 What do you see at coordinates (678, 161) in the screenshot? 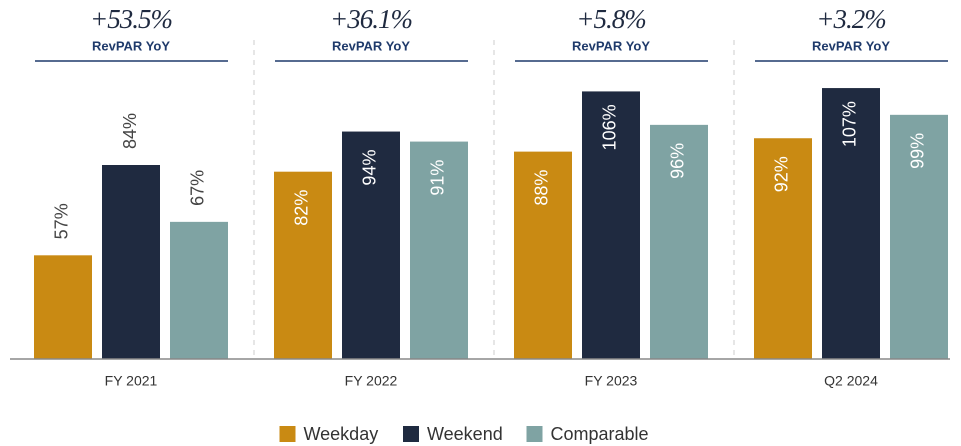
I see `value-label: 96%` at bounding box center [678, 161].